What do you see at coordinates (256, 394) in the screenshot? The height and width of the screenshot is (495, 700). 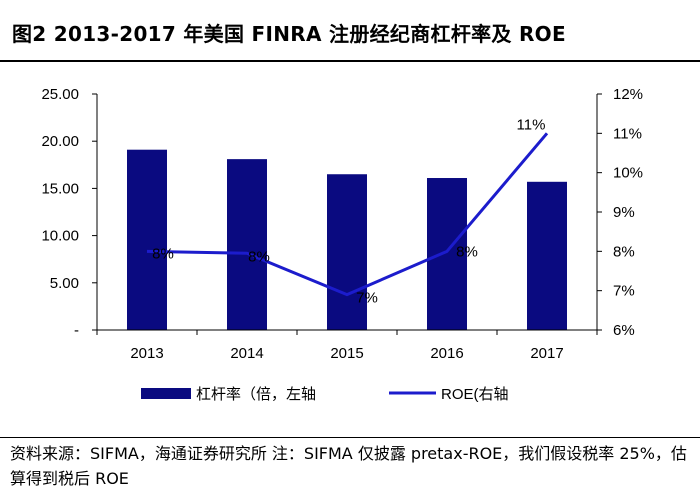 I see `legend-bar-label: 杠杆率（倍，左轴` at bounding box center [256, 394].